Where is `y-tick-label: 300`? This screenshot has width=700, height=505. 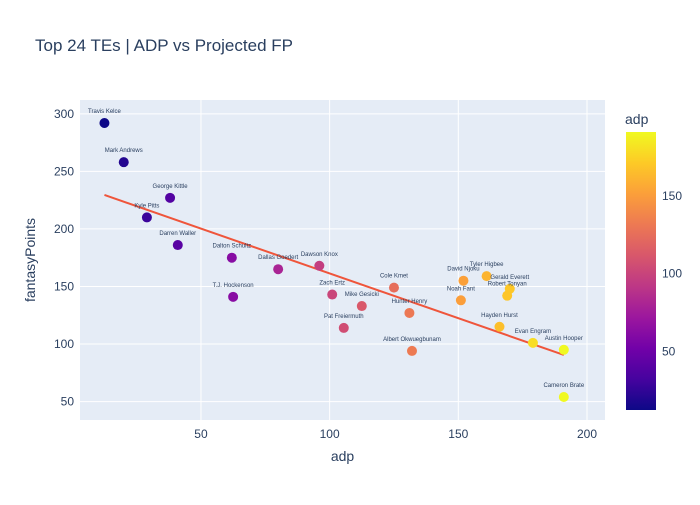
y-tick-label: 300 is located at coordinates (64, 114).